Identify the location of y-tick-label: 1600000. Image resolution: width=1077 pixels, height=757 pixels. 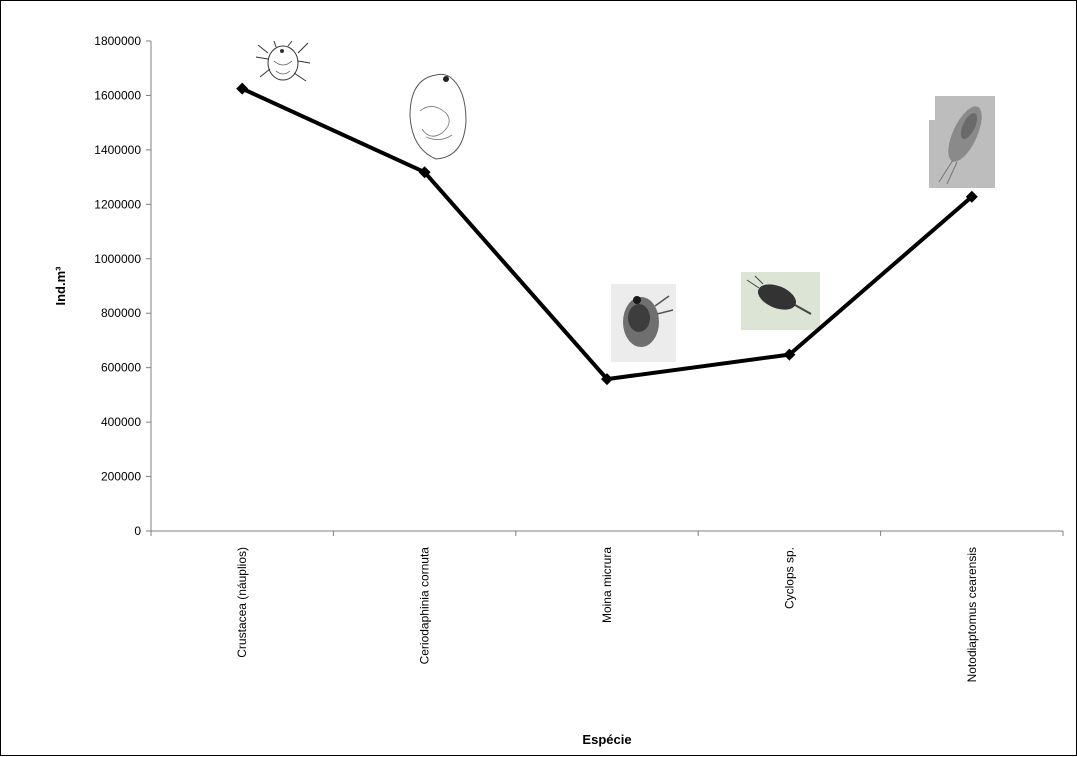
(117, 95).